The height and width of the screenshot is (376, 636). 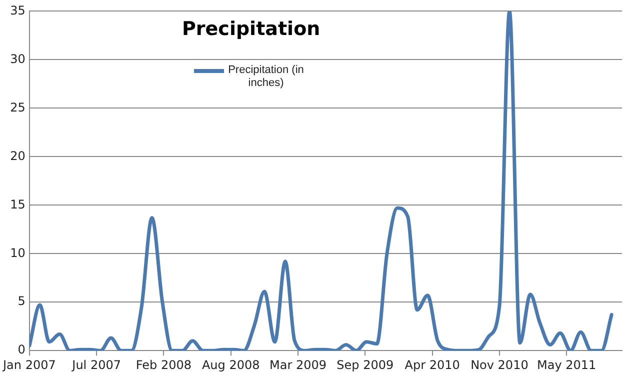 What do you see at coordinates (266, 77) in the screenshot?
I see `legend-label: Precipitation (in inches)` at bounding box center [266, 77].